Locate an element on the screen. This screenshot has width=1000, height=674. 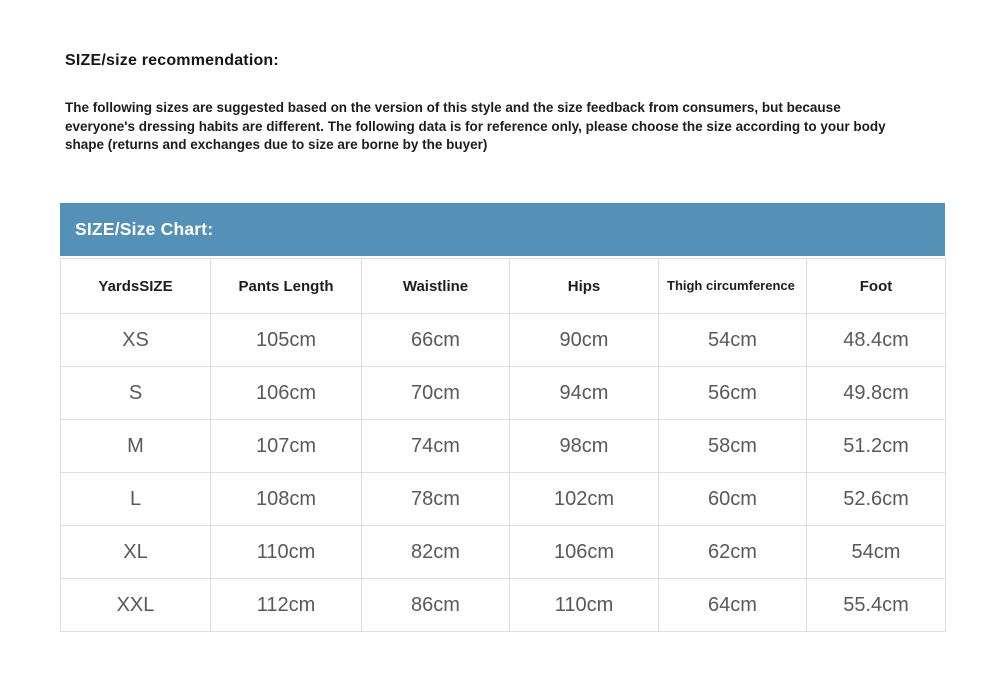
column-header-pants-length: Pants Length is located at coordinates (286, 286).